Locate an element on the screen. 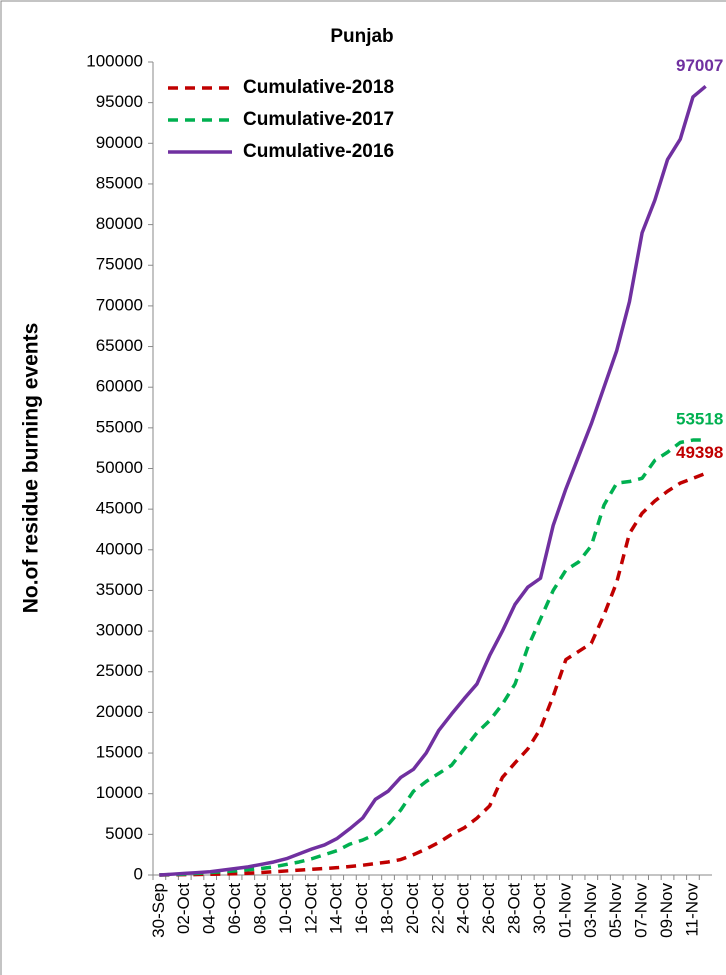 The width and height of the screenshot is (726, 975). y-tick-label: 0 is located at coordinates (138, 873).